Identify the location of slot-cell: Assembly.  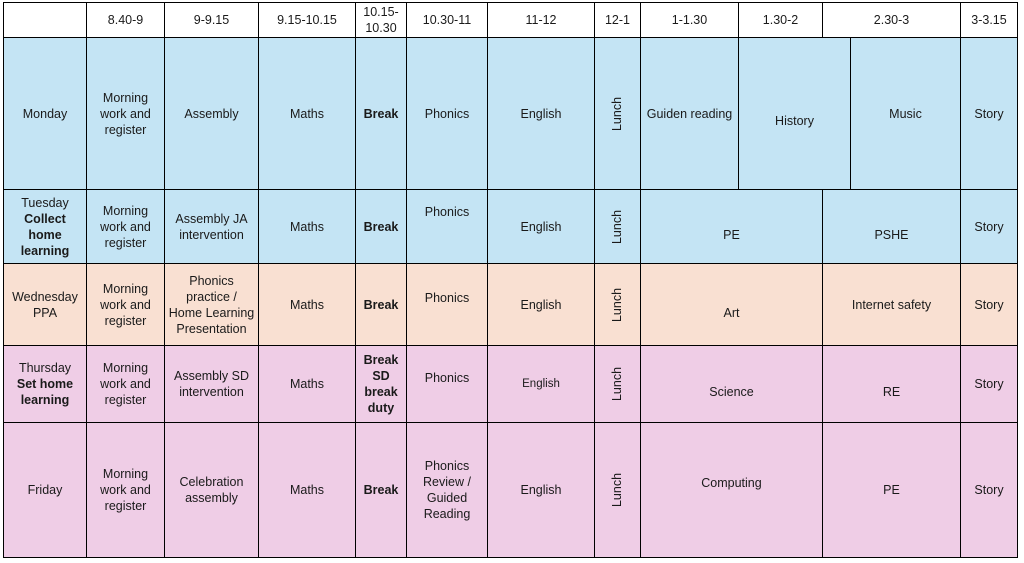
(212, 114).